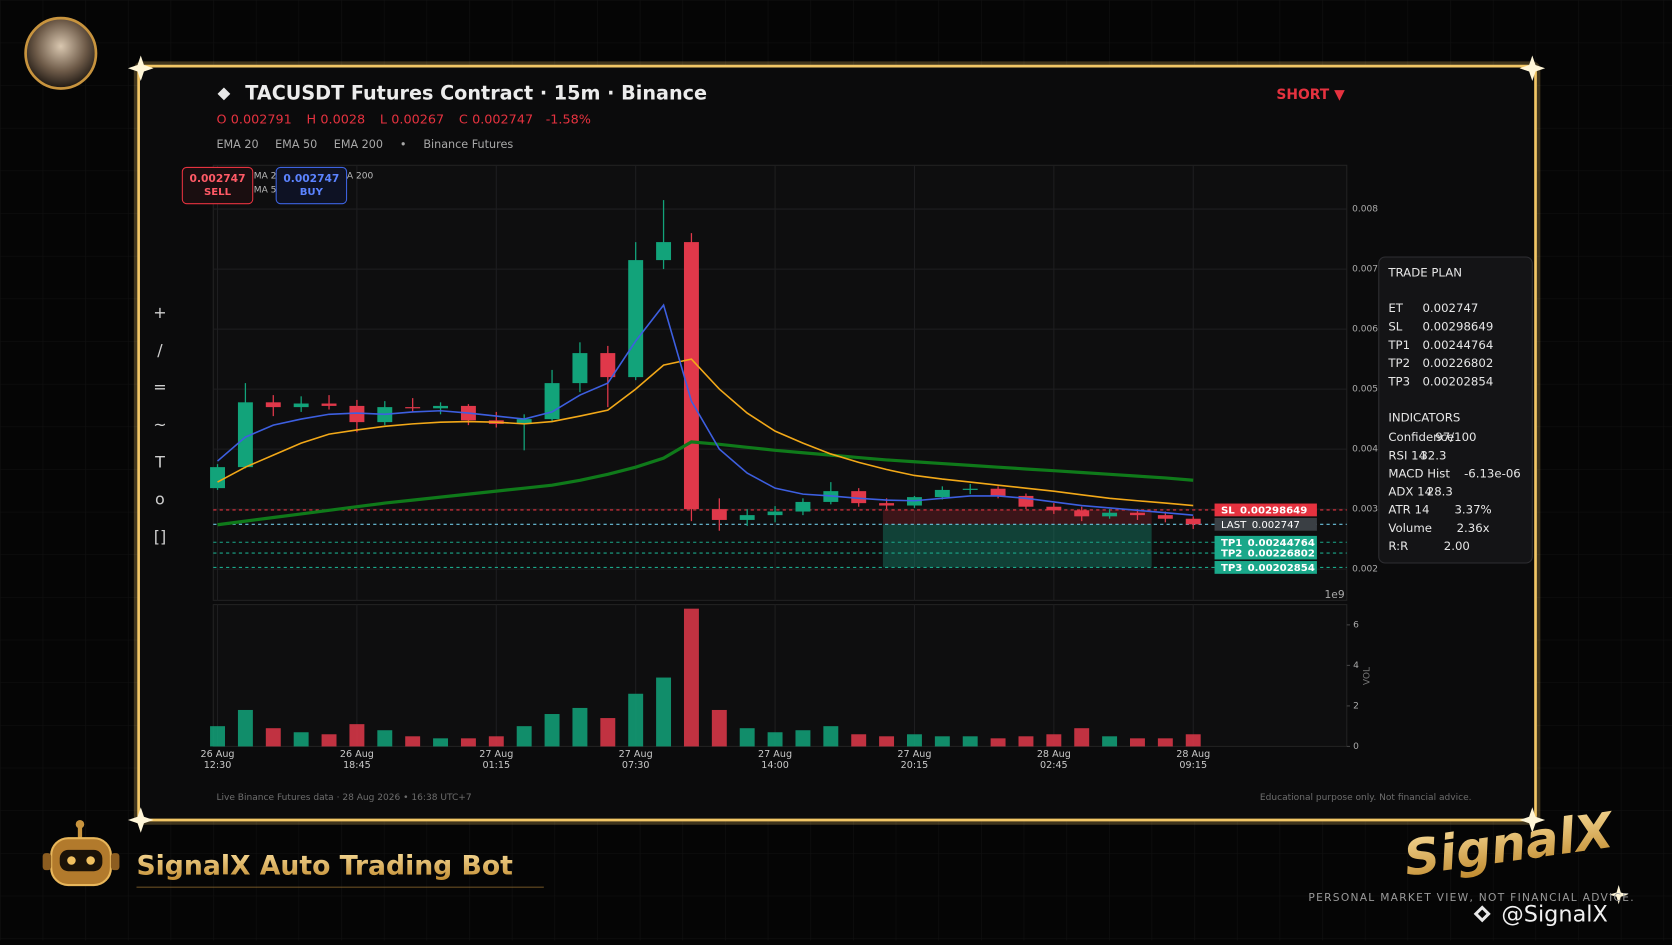 Image resolution: width=1672 pixels, height=945 pixels. I want to click on plan-value: 0.00202854, so click(1457, 381).